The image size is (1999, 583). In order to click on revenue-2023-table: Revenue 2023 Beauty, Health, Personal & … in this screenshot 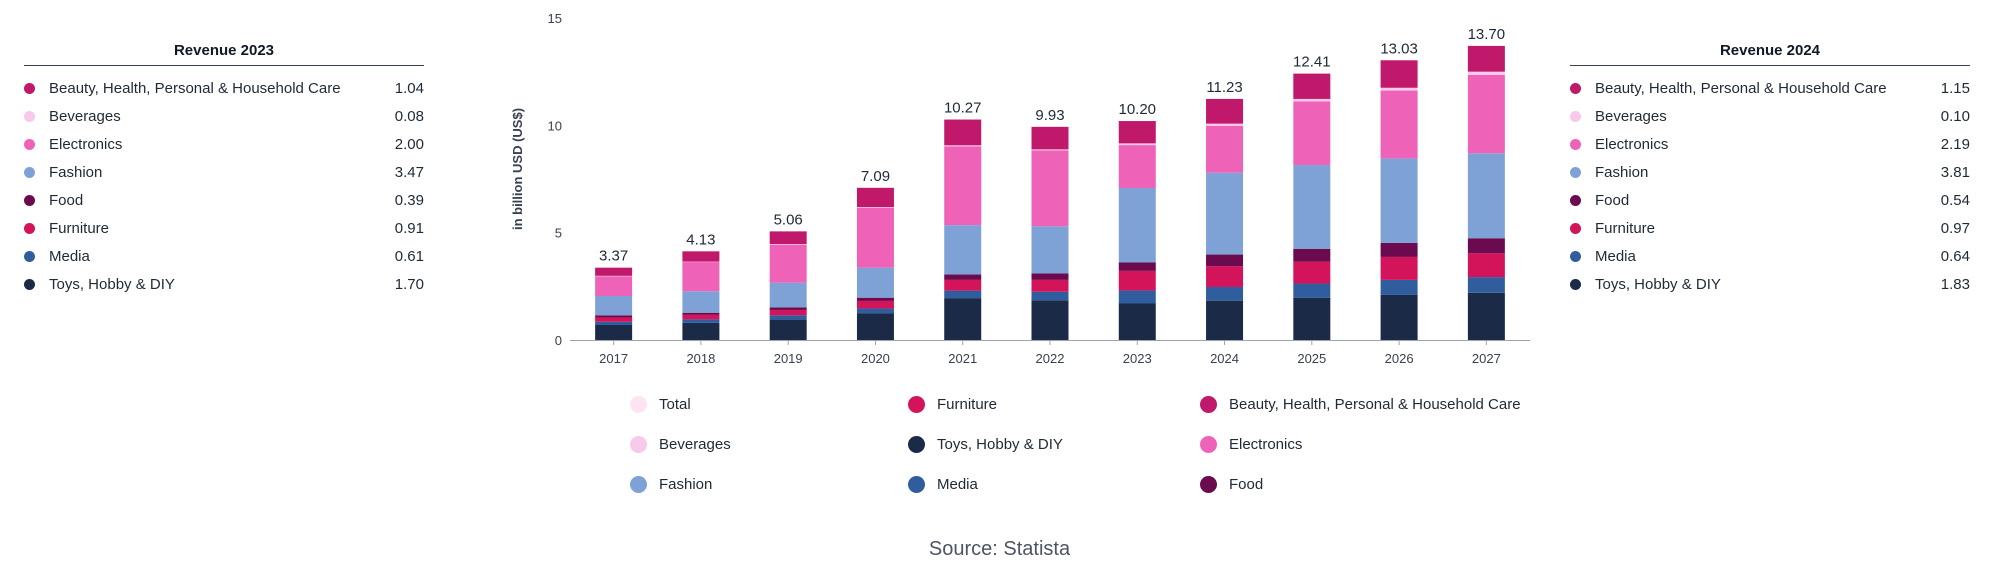, I will do `click(224, 170)`.